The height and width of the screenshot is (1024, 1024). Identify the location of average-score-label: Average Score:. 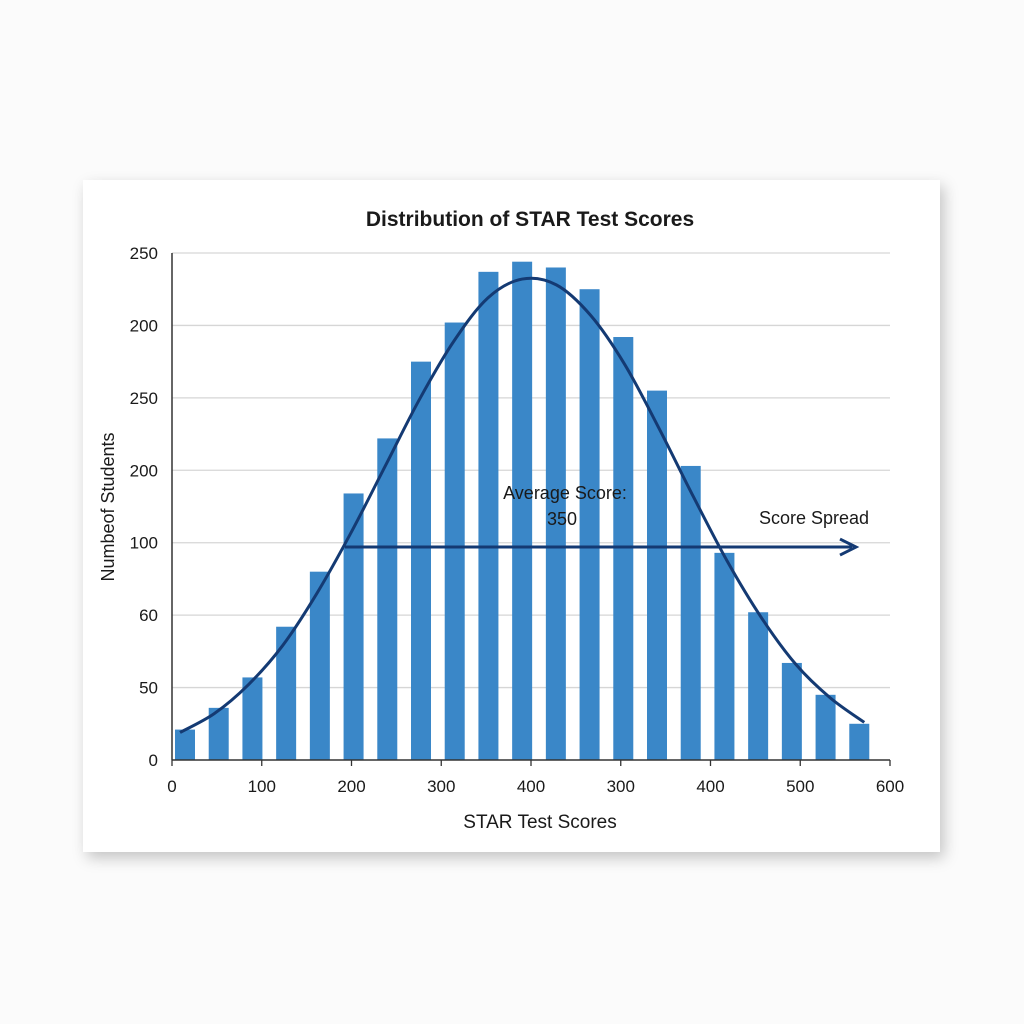
(565, 493).